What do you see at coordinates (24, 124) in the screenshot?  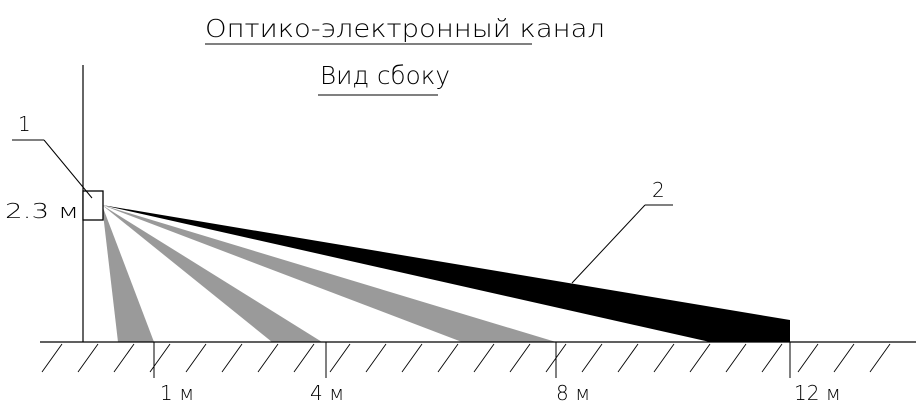 I see `callout-1-label: 1` at bounding box center [24, 124].